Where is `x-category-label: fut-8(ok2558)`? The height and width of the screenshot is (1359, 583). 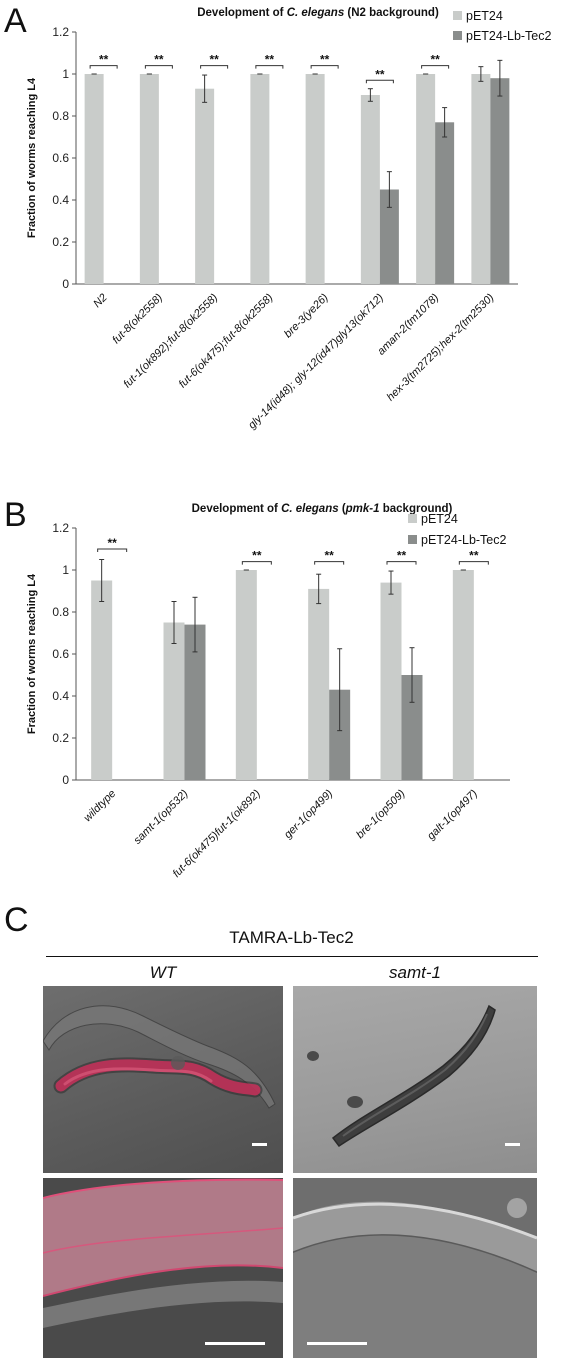 x-category-label: fut-8(ok2558) is located at coordinates (137, 318).